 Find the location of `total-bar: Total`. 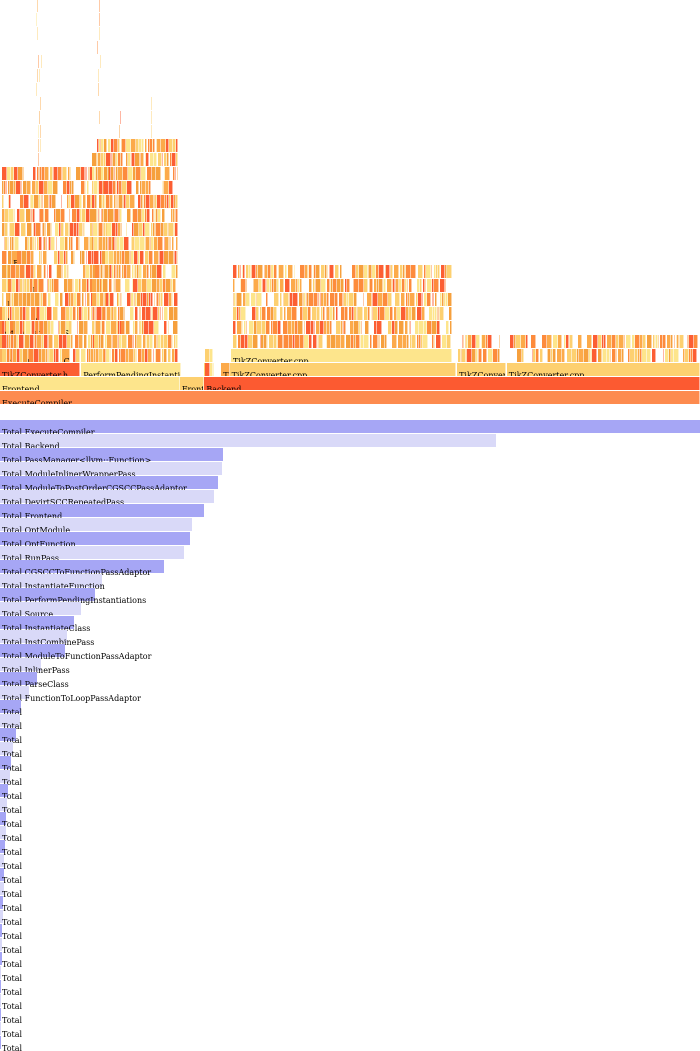

total-bar: Total is located at coordinates (11, 736).